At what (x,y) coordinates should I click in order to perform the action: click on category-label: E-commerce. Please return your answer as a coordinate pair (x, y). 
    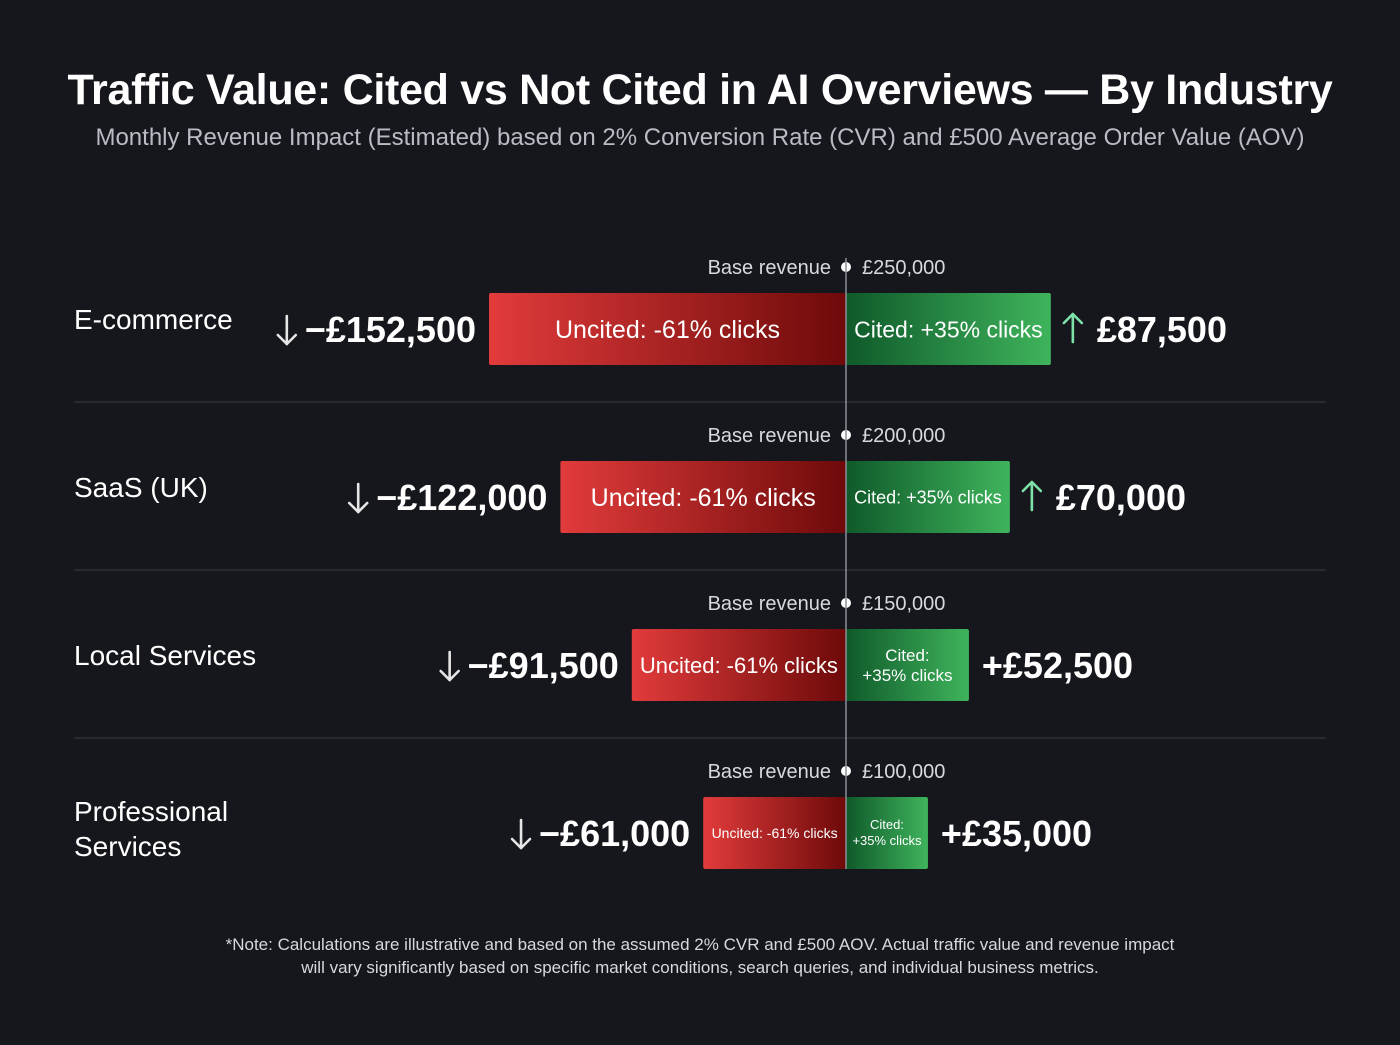
    Looking at the image, I should click on (153, 319).